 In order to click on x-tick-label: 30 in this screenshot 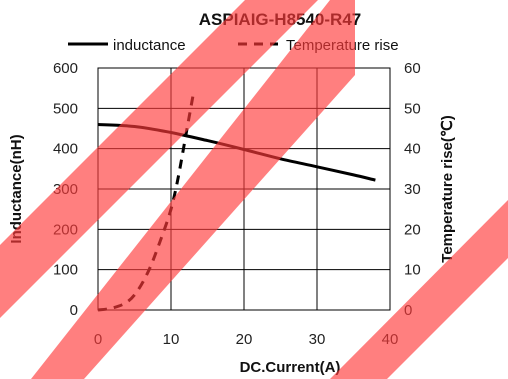, I will do `click(317, 339)`.